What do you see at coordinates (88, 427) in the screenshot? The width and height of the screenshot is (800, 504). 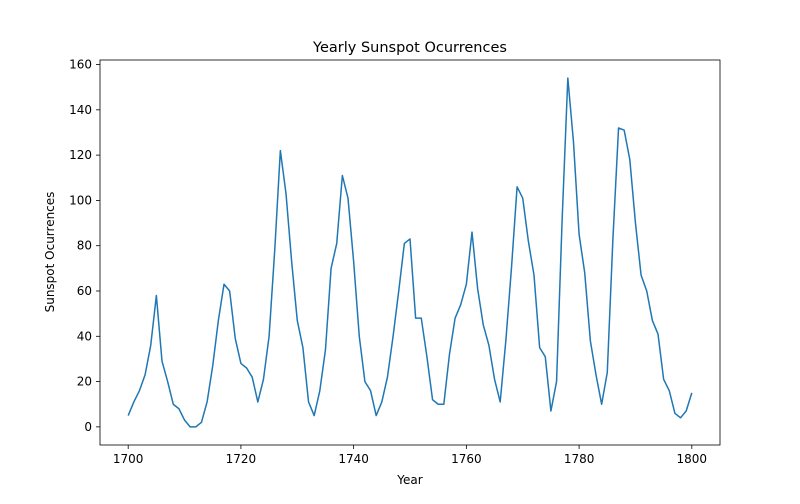 I see `y-tick-label: 0` at bounding box center [88, 427].